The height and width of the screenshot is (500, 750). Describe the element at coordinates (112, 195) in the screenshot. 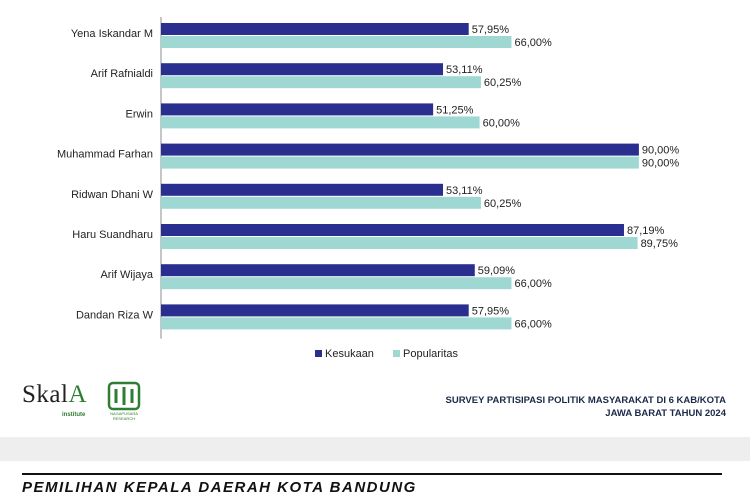

I see `category-label: Ridwan Dhani W` at that location.